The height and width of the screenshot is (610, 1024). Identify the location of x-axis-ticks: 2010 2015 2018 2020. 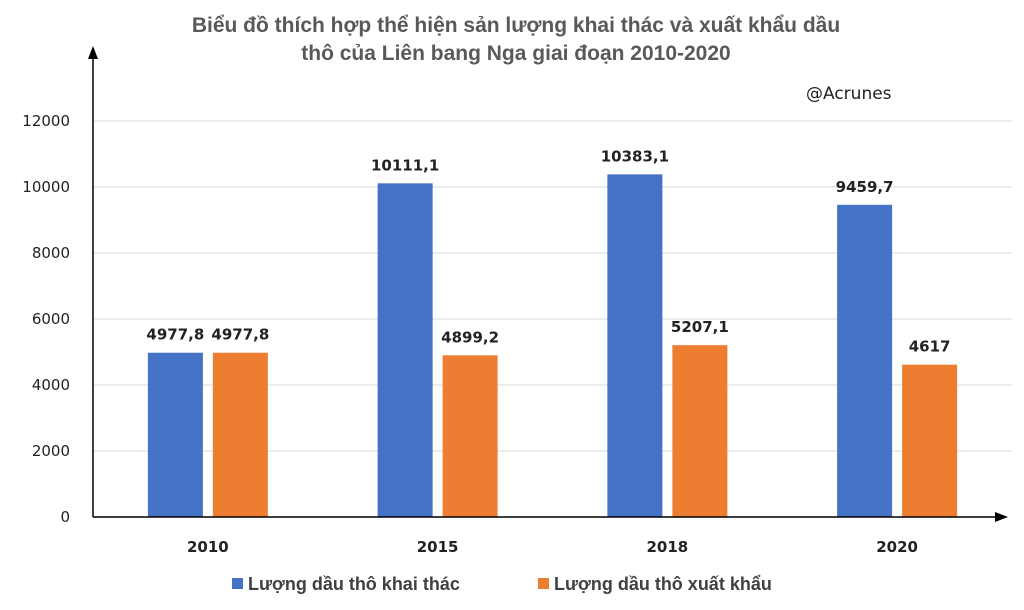
(552, 547).